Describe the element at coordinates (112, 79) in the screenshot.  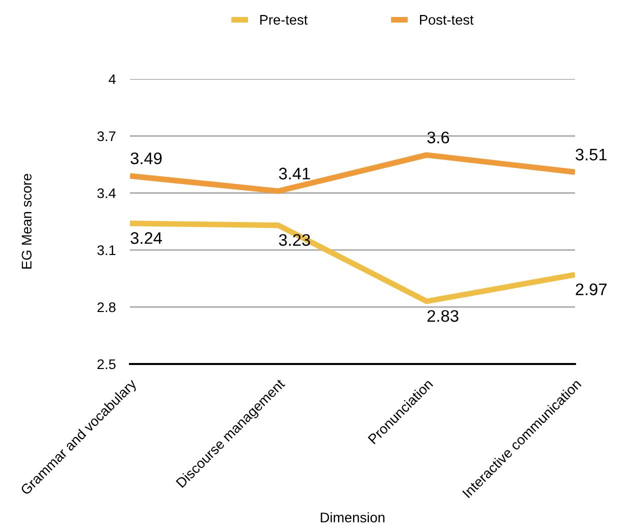
I see `y-tick-label: 4` at that location.